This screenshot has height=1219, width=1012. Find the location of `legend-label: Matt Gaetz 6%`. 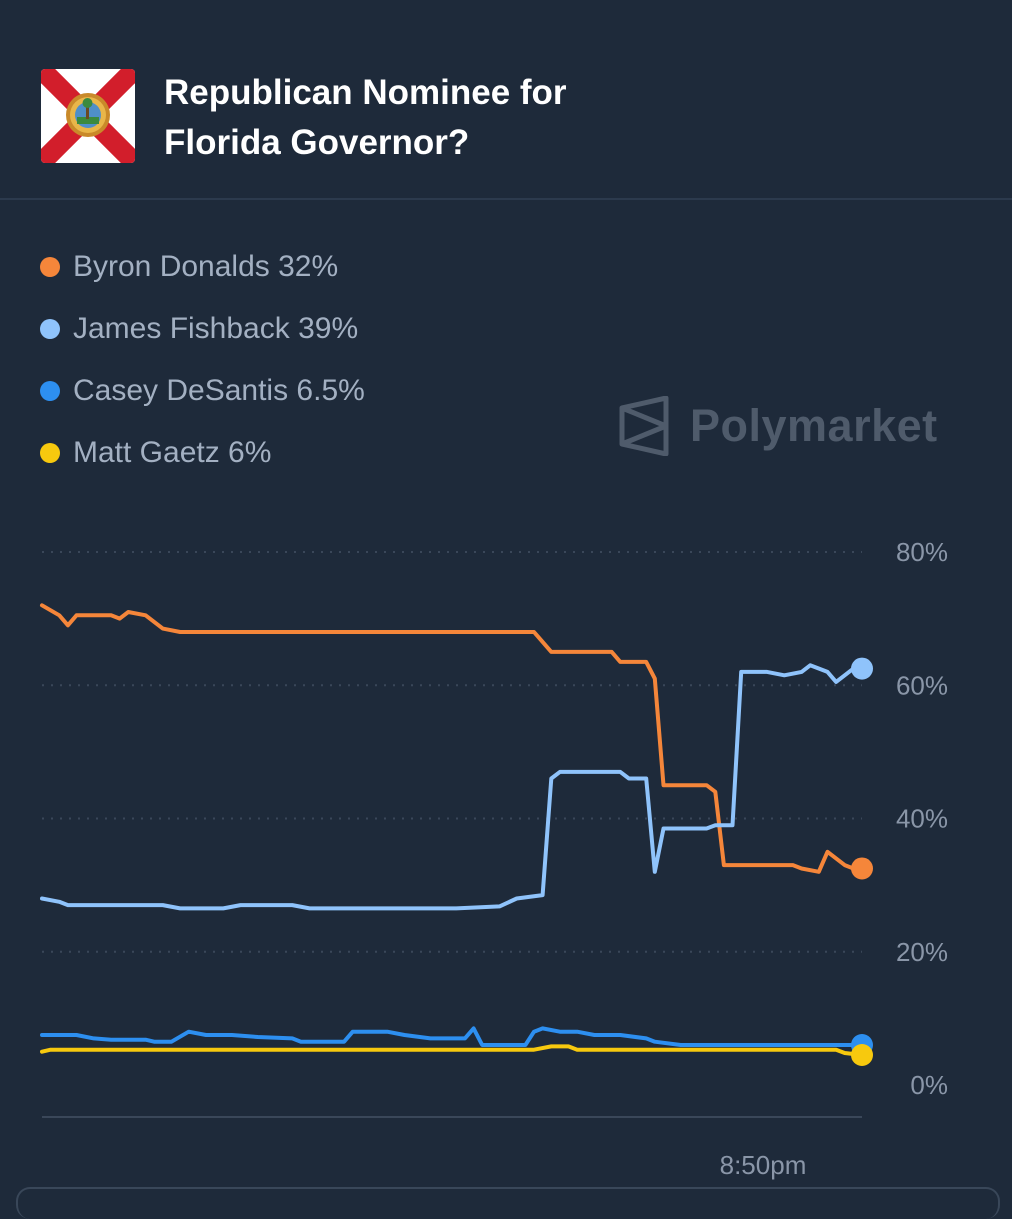

legend-label: Matt Gaetz 6% is located at coordinates (172, 452).